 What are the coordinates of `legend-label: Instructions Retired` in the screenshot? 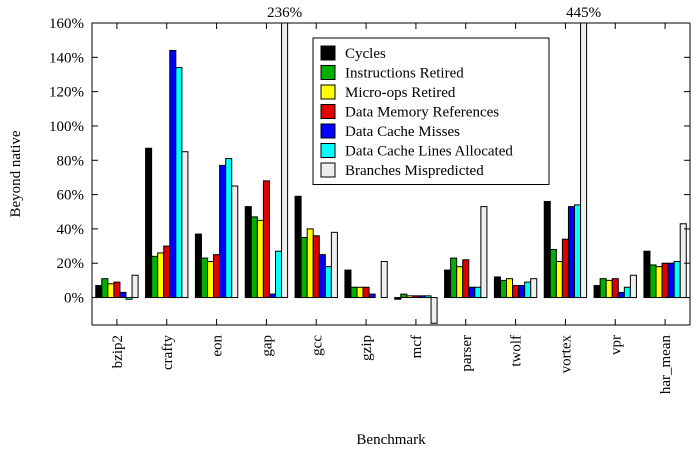 It's located at (404, 74).